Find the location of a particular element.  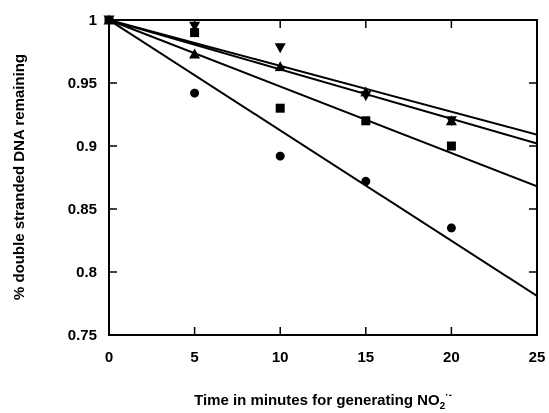

x-tick-label: 25 is located at coordinates (537, 357).